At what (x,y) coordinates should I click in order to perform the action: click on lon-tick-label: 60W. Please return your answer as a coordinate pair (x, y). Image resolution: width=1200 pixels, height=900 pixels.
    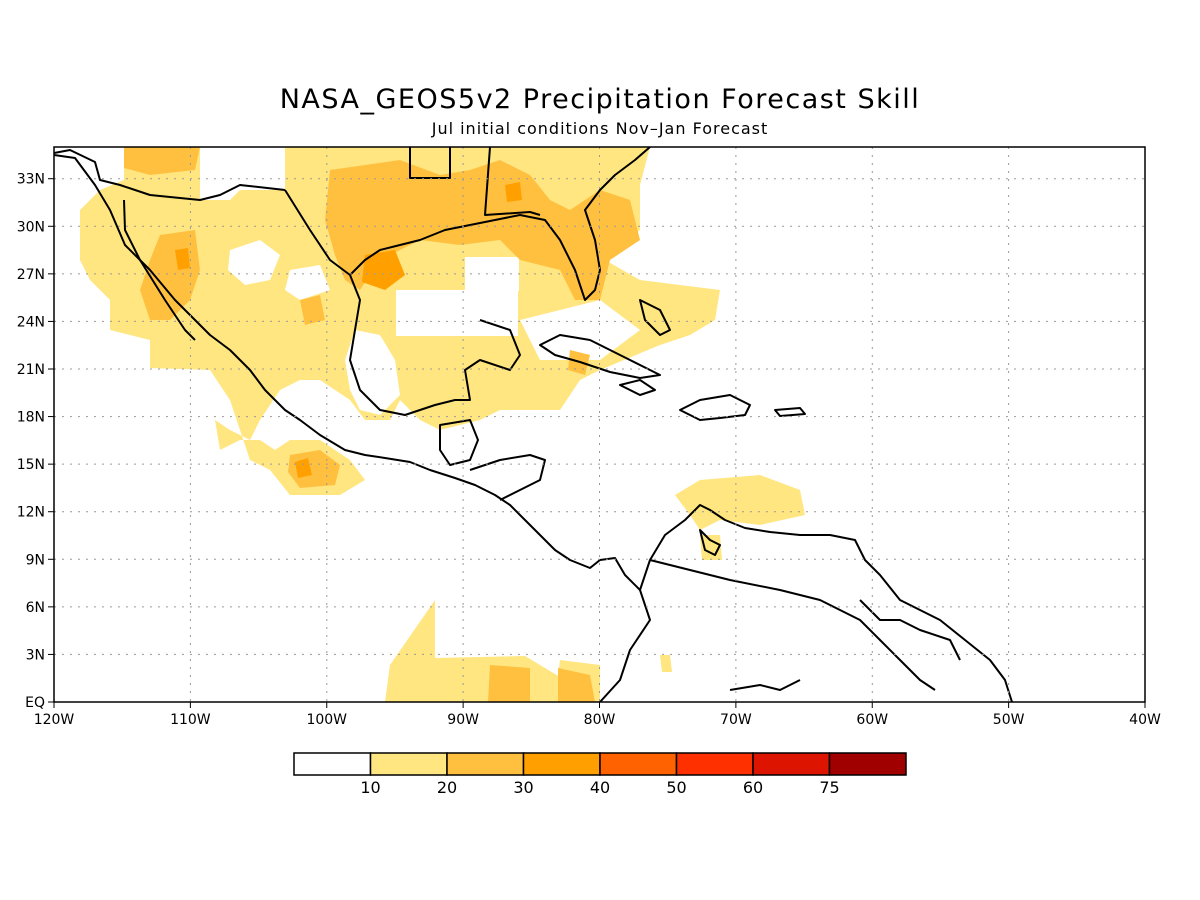
    Looking at the image, I should click on (872, 720).